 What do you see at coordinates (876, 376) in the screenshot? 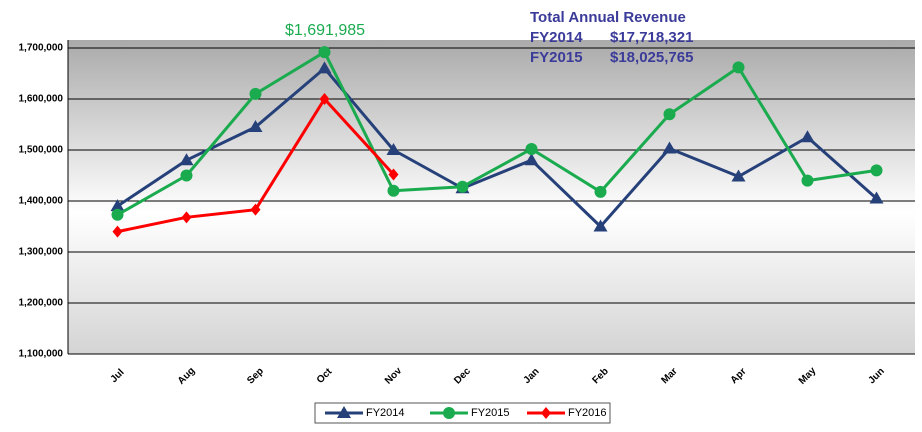
I see `x-tick-label: Jun` at bounding box center [876, 376].